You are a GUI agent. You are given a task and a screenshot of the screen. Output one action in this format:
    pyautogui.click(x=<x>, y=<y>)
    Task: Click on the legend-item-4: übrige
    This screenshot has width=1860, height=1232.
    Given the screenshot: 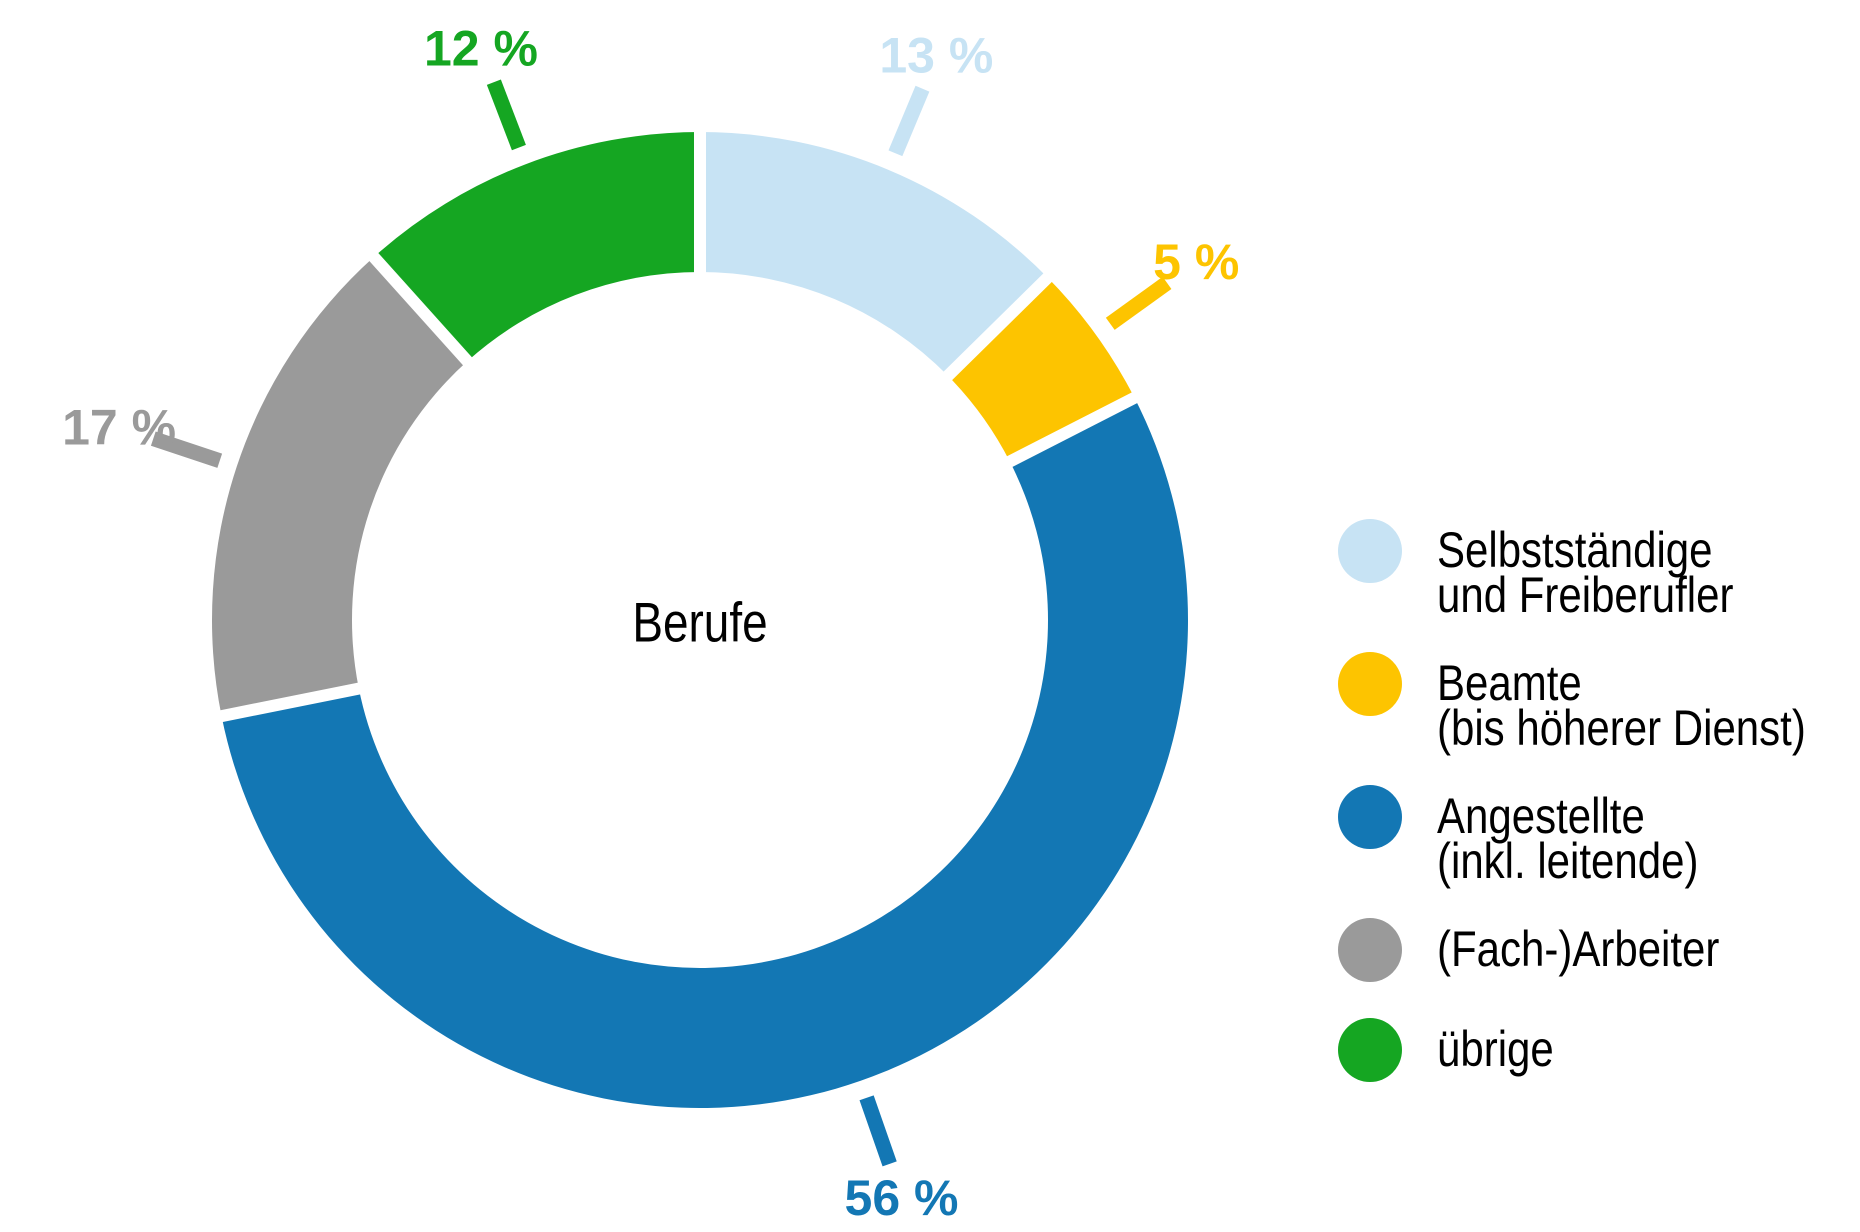 What is the action you would take?
    pyautogui.click(x=1457, y=1050)
    